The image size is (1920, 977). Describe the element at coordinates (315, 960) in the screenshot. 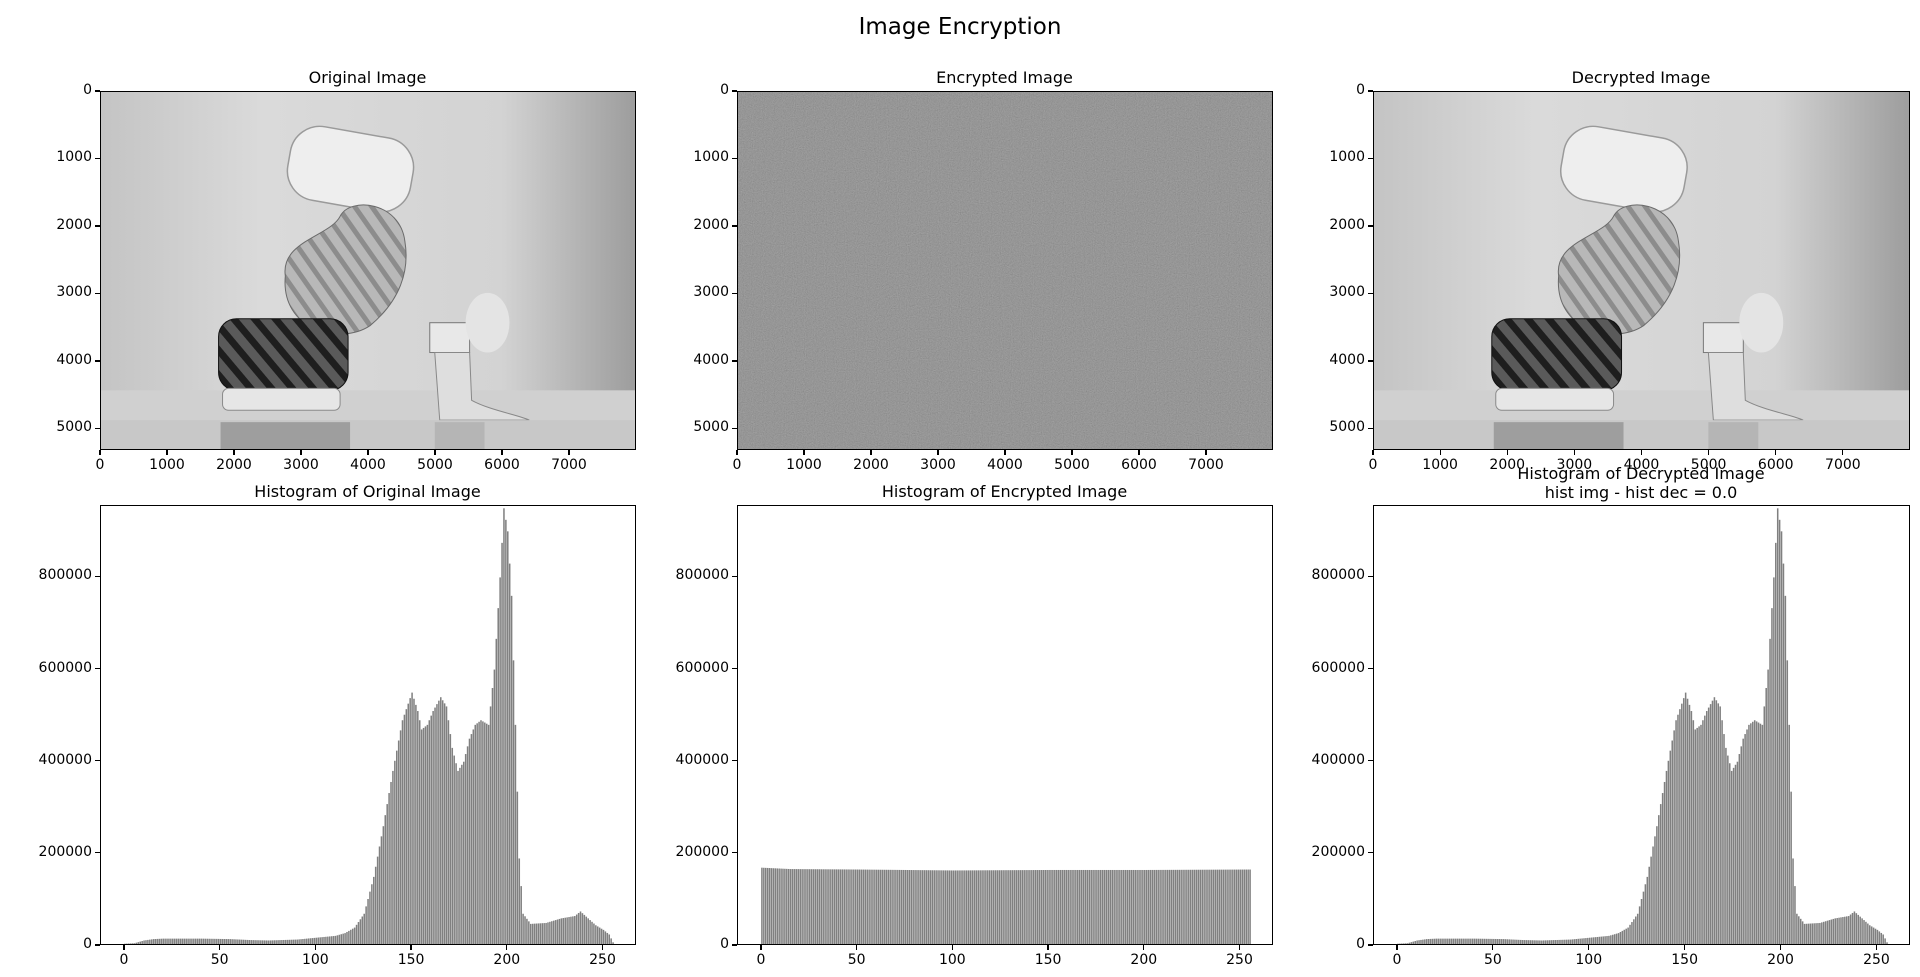

I see `x-tick-label: 100` at that location.